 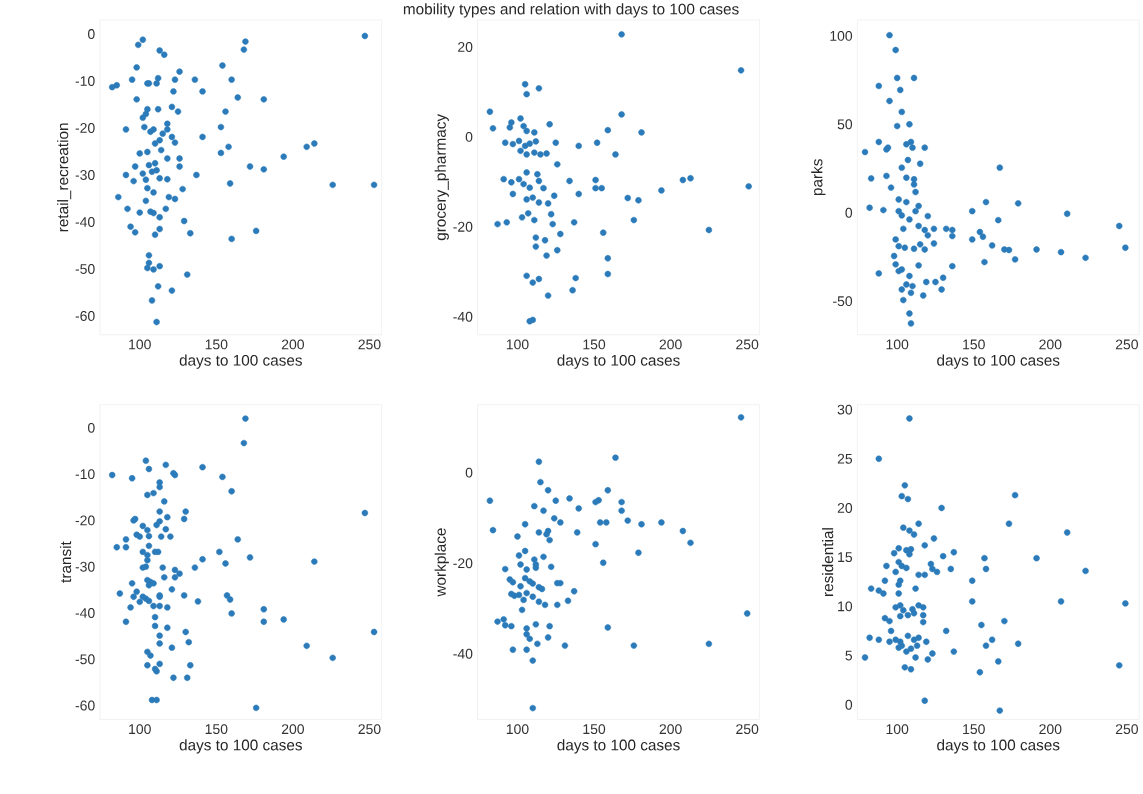 What do you see at coordinates (65, 562) in the screenshot?
I see `y-axis-title: transit` at bounding box center [65, 562].